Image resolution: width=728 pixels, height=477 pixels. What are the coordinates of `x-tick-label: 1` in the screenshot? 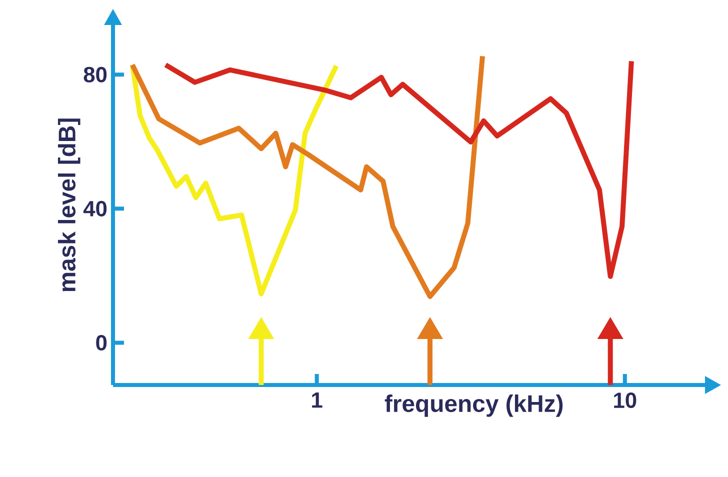 It's located at (317, 400).